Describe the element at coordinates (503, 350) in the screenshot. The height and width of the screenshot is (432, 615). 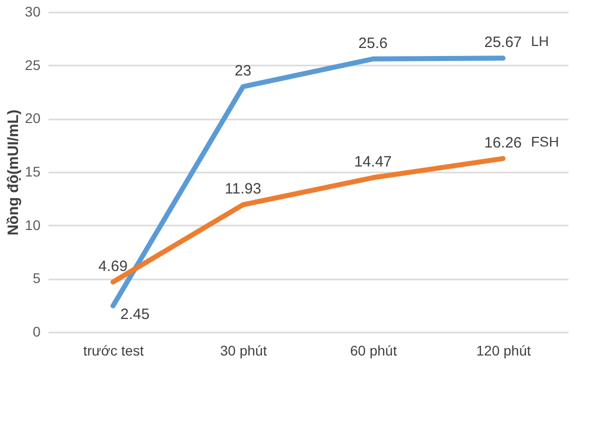
I see `x-tick-label: 120 phút` at that location.